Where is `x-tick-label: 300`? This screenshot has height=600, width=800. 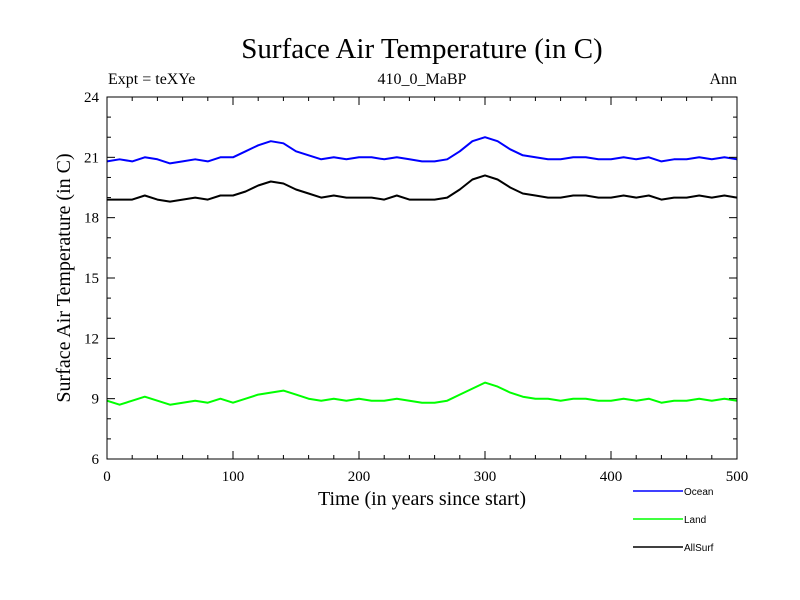 x-tick-label: 300 is located at coordinates (485, 477).